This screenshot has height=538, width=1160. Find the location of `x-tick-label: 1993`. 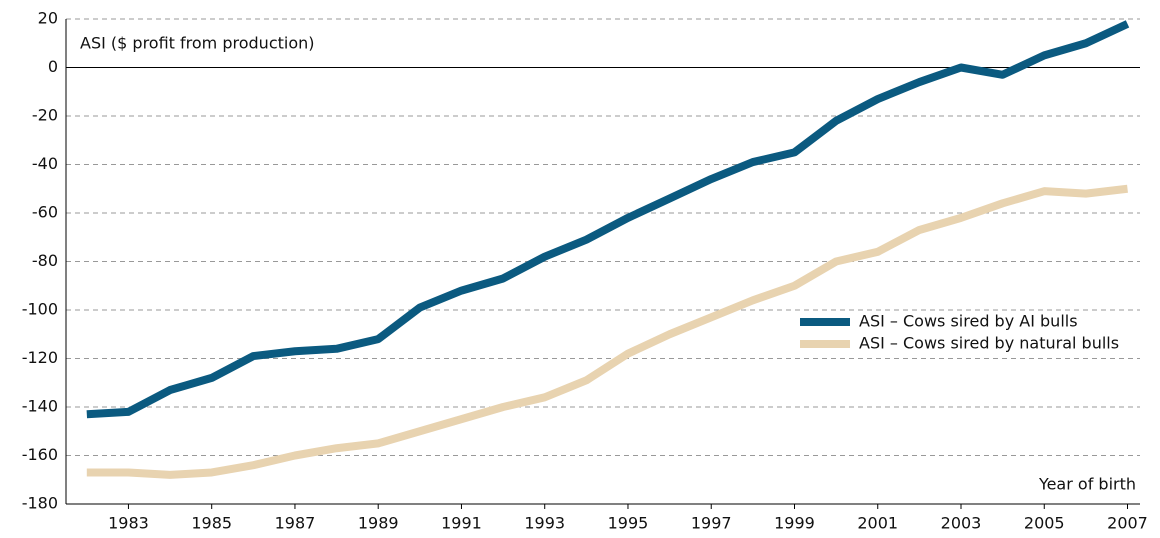

x-tick-label: 1993 is located at coordinates (544, 523).